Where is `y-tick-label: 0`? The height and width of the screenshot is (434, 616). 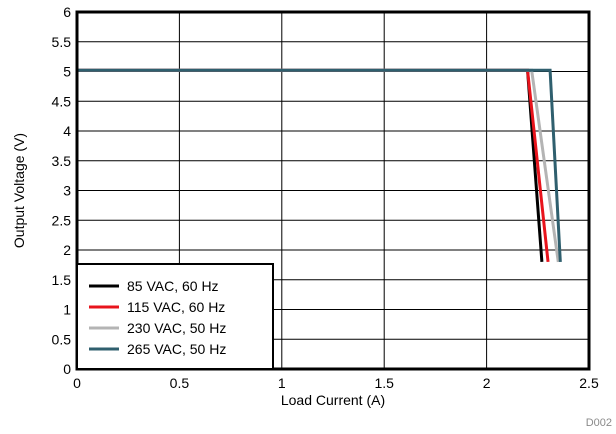
y-tick-label: 0 is located at coordinates (67, 369).